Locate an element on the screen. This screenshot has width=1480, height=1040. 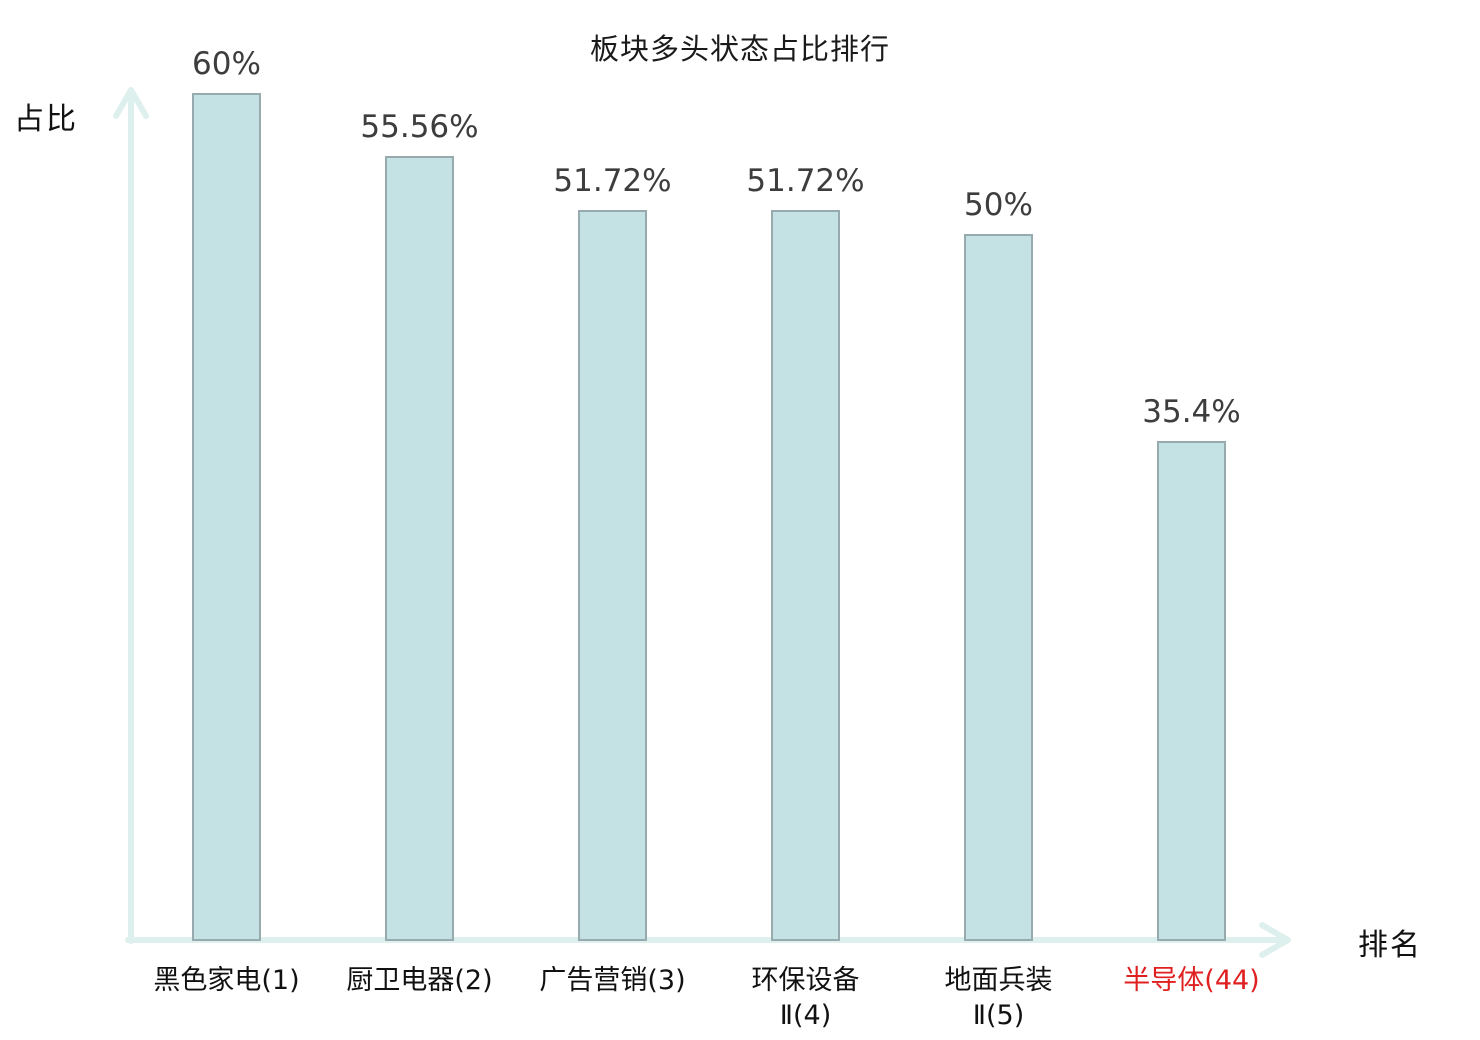
bar-value-label: 60% is located at coordinates (226, 64).